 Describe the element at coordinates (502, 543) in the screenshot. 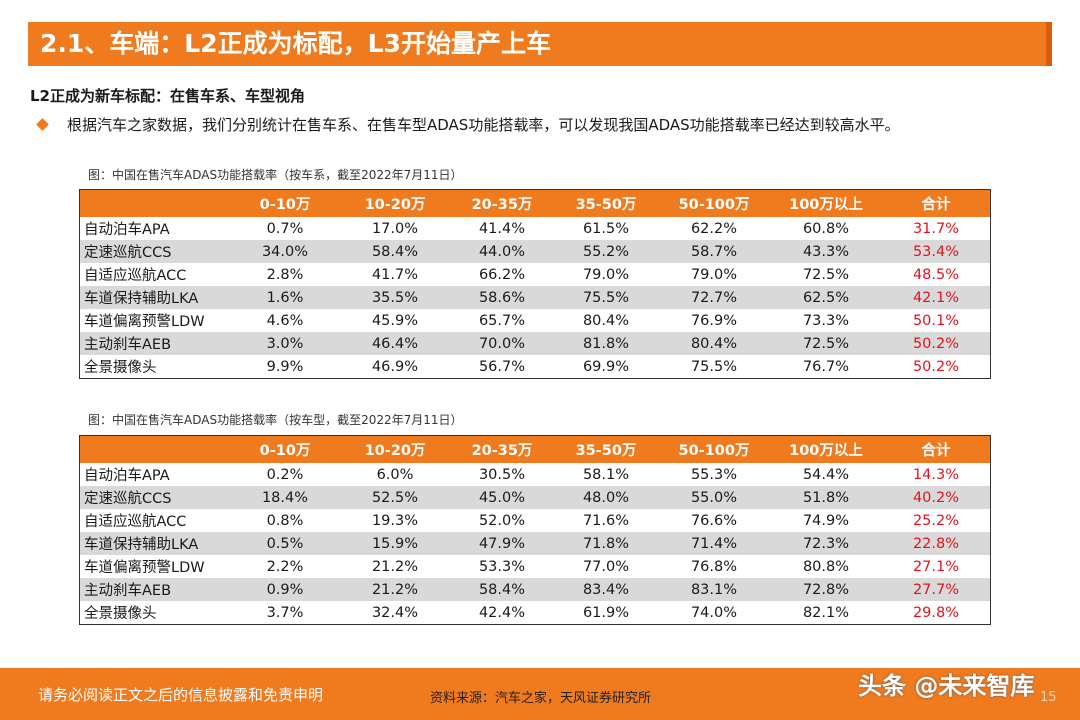

I see `value-cell: 47.9%` at that location.